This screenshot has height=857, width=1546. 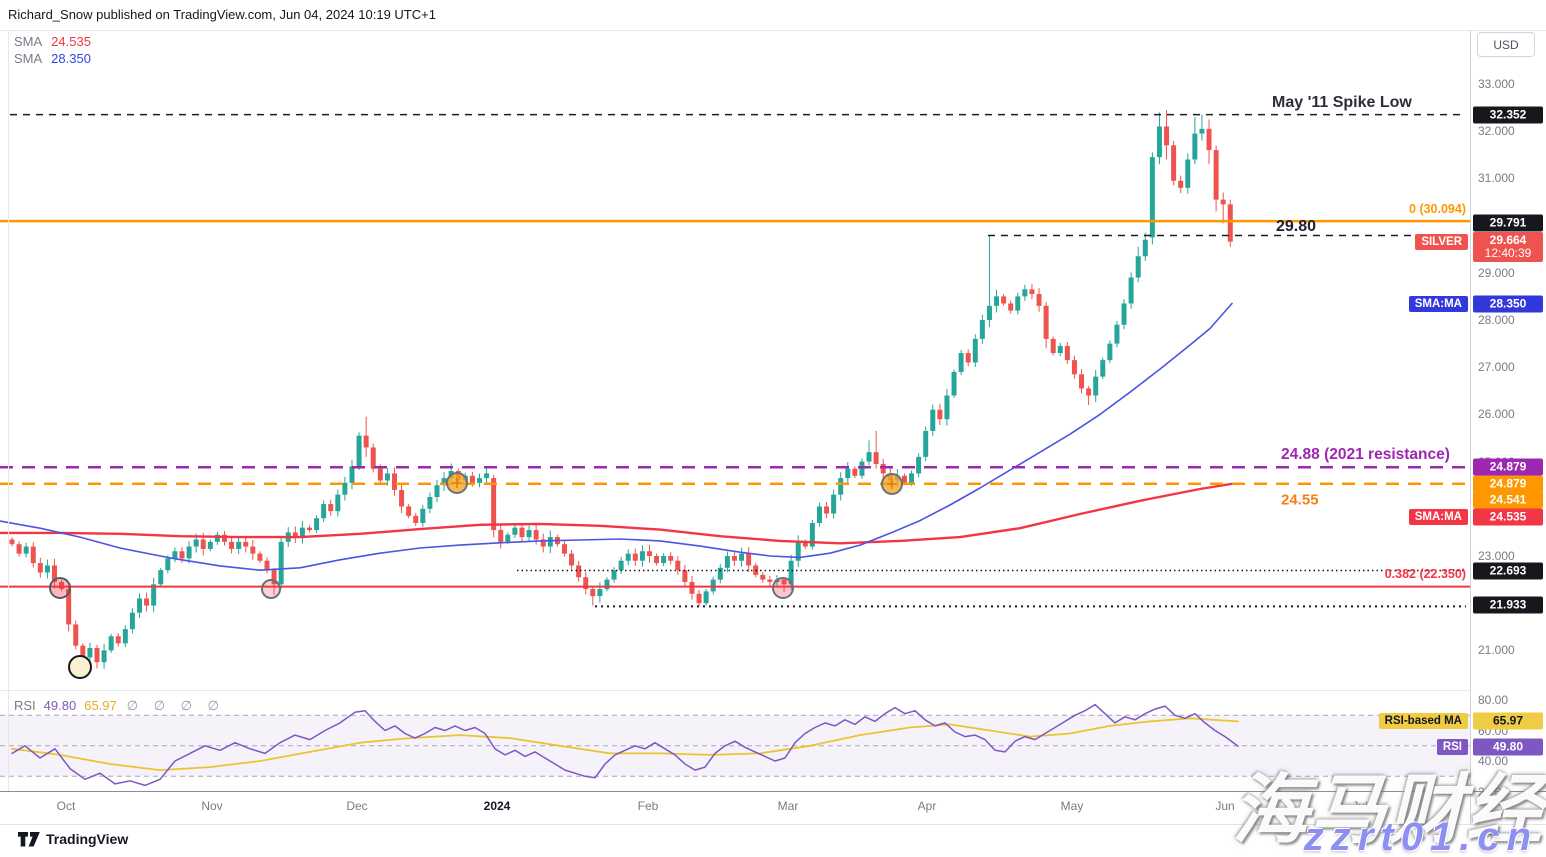 I want to click on price-tick: 28.000, so click(x=1496, y=320).